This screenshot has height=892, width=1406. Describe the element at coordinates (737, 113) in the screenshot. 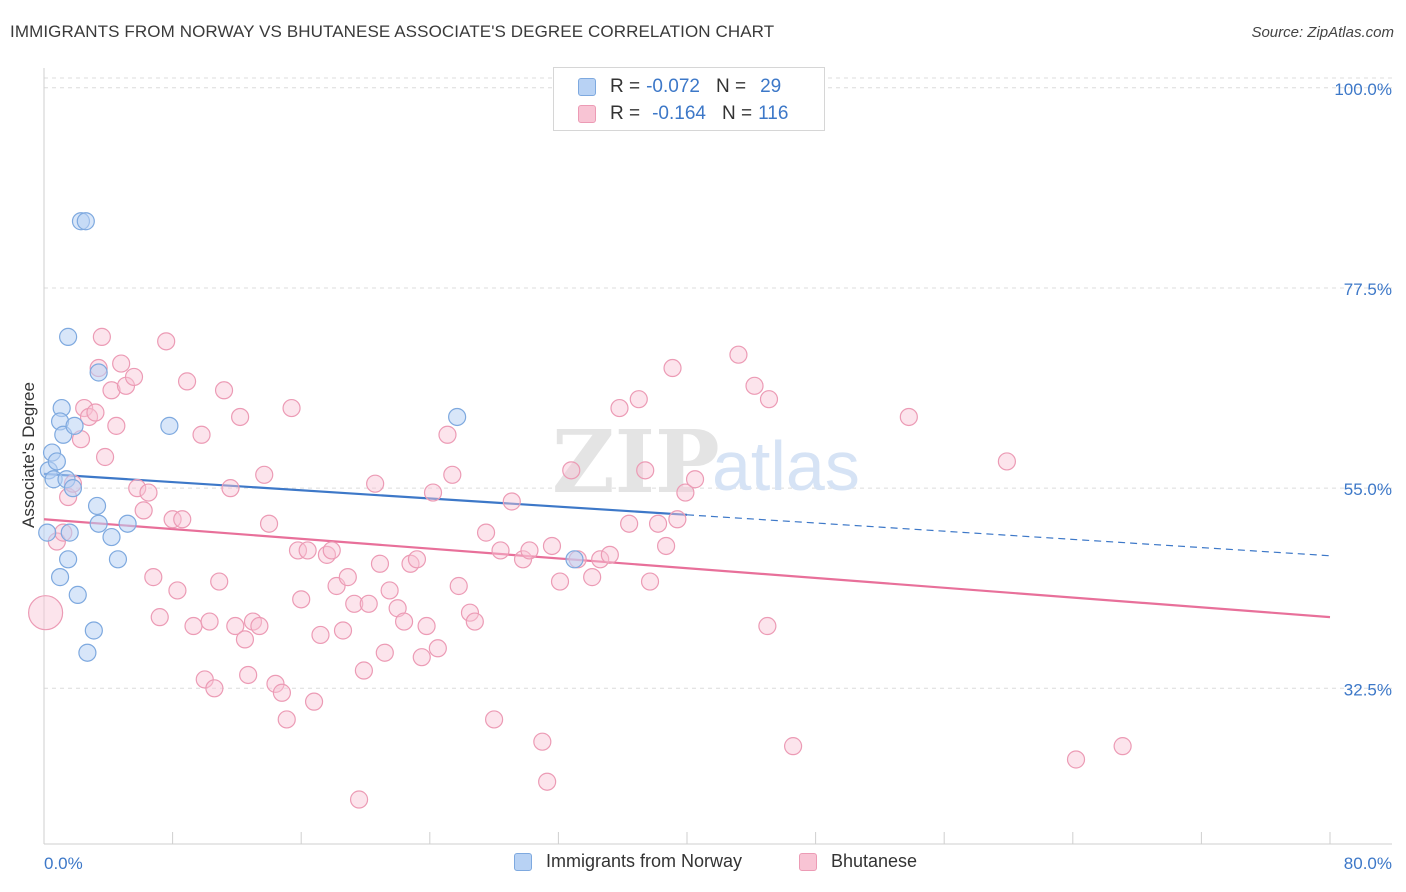

I see `legend-n-label: N =` at that location.